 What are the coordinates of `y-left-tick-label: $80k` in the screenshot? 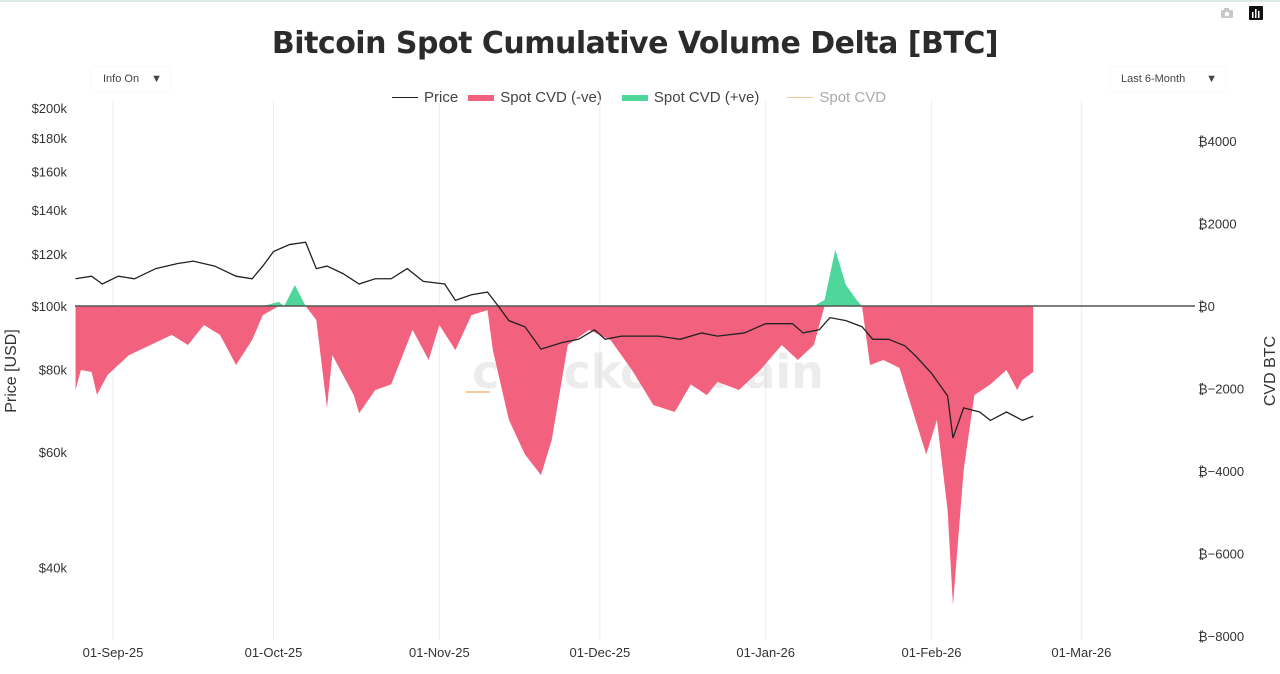 It's located at (53, 370).